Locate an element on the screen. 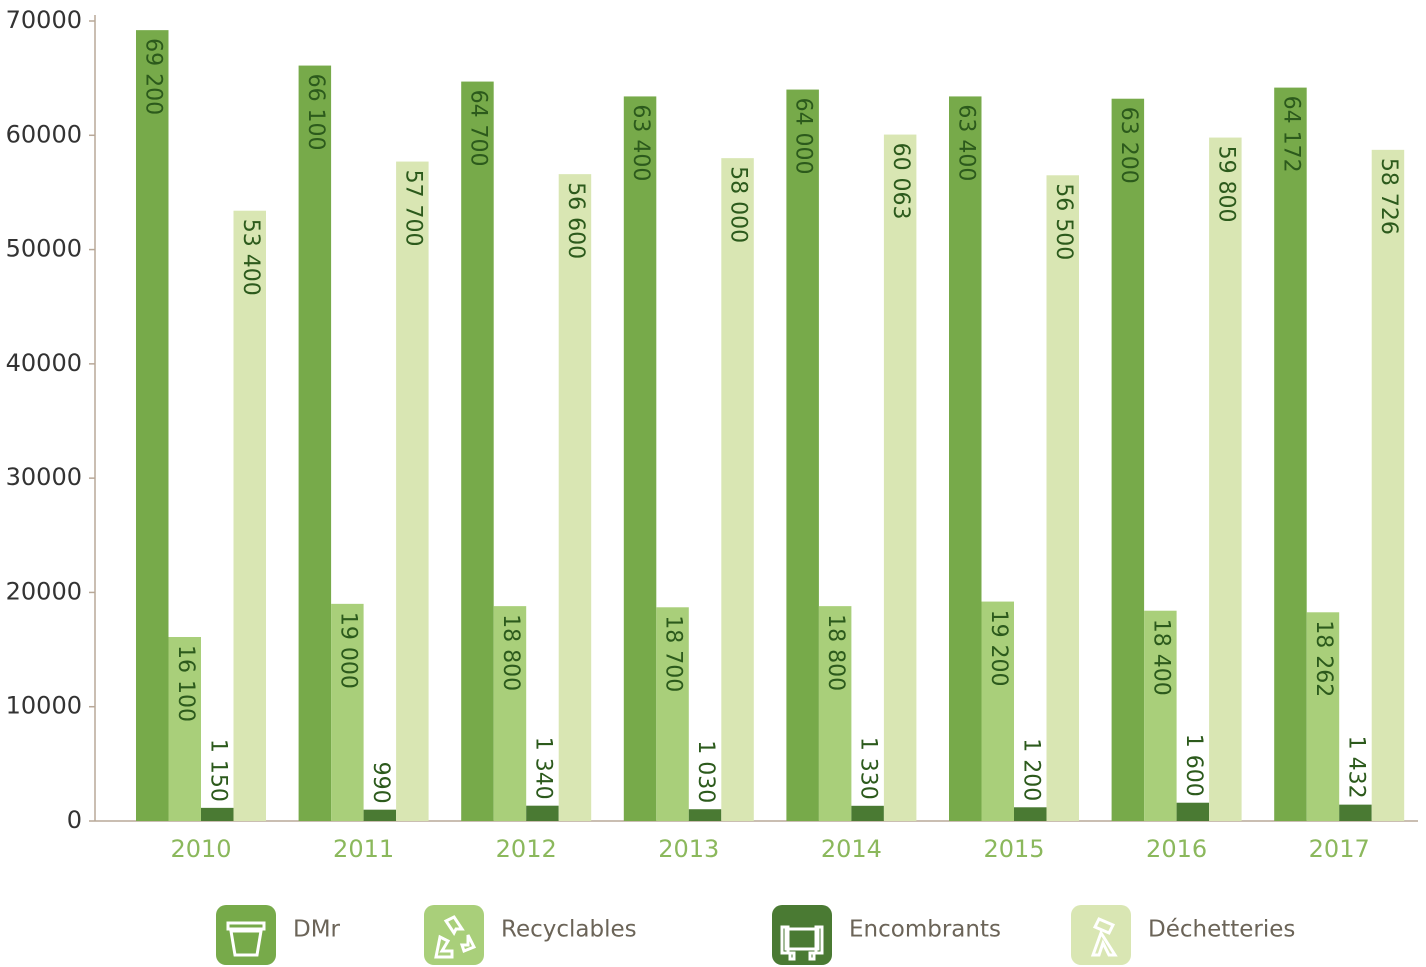 The image size is (1426, 967). value-label: 69 200 is located at coordinates (152, 76).